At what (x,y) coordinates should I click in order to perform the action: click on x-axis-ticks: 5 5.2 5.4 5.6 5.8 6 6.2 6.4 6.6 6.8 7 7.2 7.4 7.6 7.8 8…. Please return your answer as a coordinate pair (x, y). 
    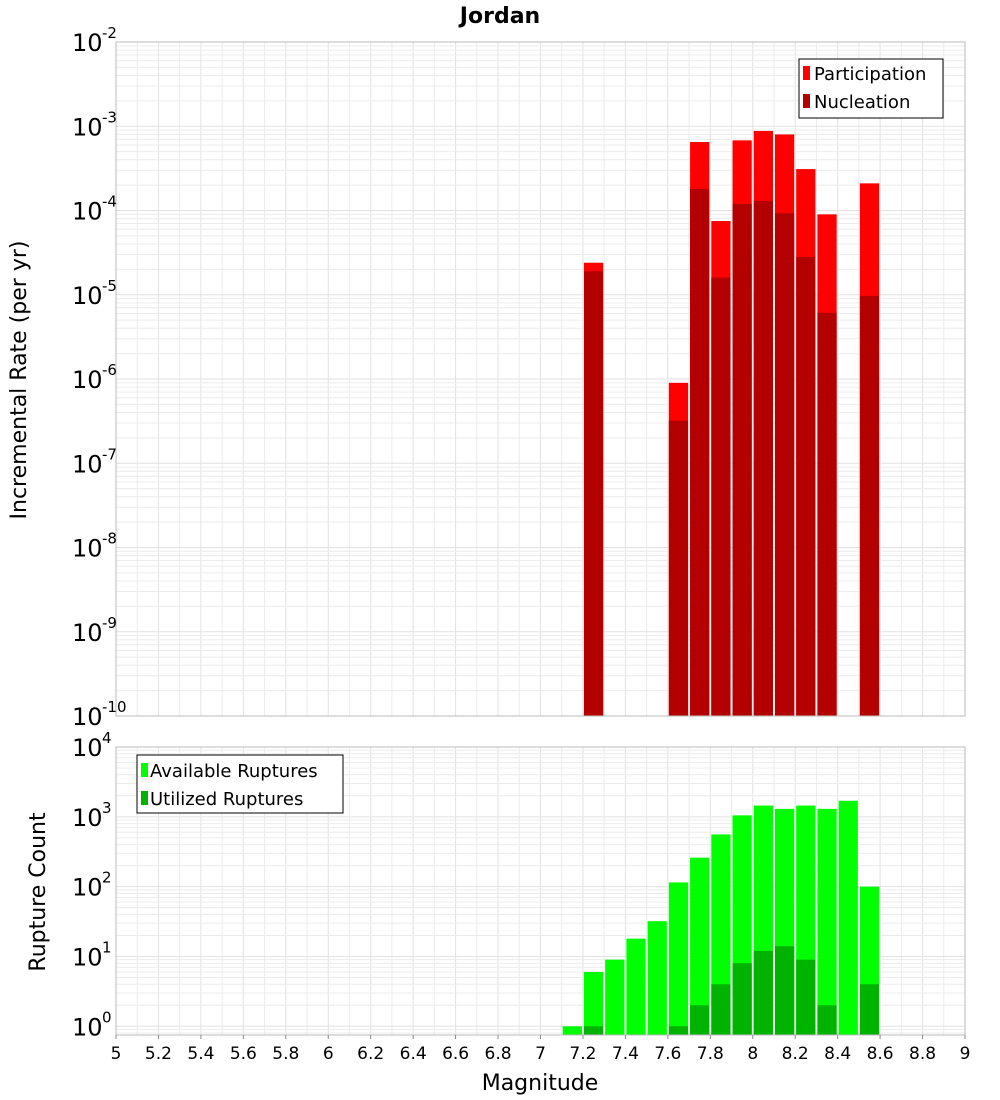
    Looking at the image, I should click on (541, 1049).